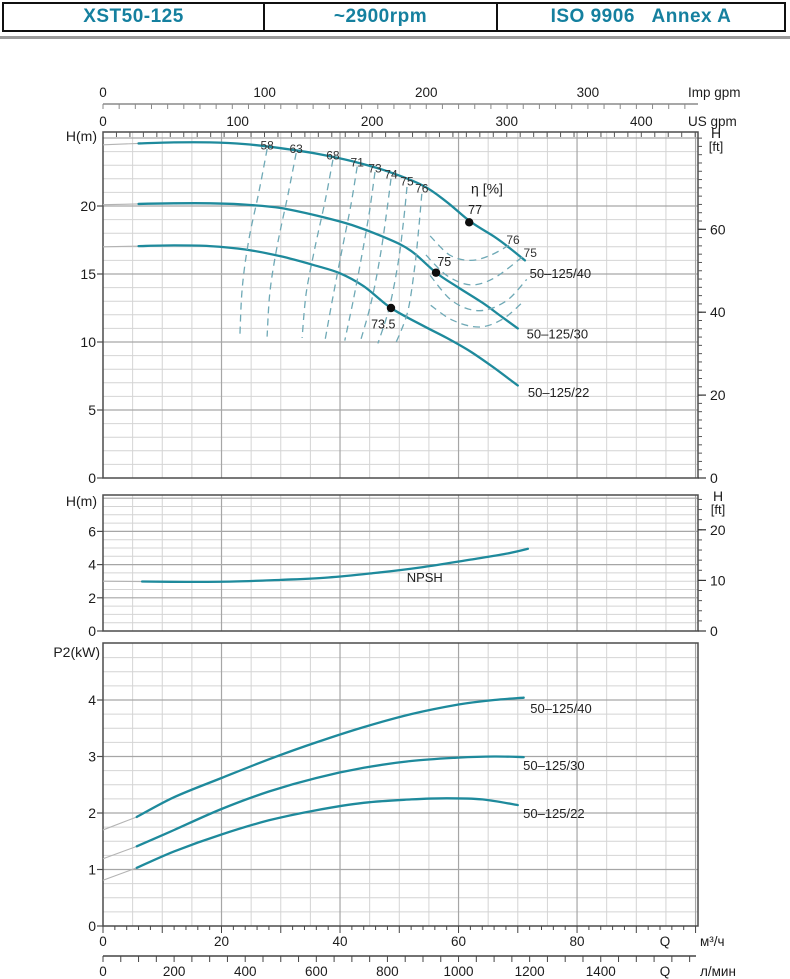  I want to click on us-gpm-tick: 200, so click(372, 121).